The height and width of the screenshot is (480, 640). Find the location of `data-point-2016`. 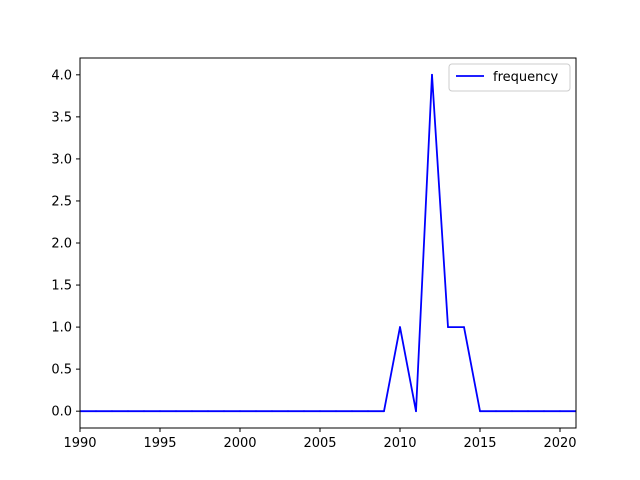

data-point-2016 is located at coordinates (496, 411).